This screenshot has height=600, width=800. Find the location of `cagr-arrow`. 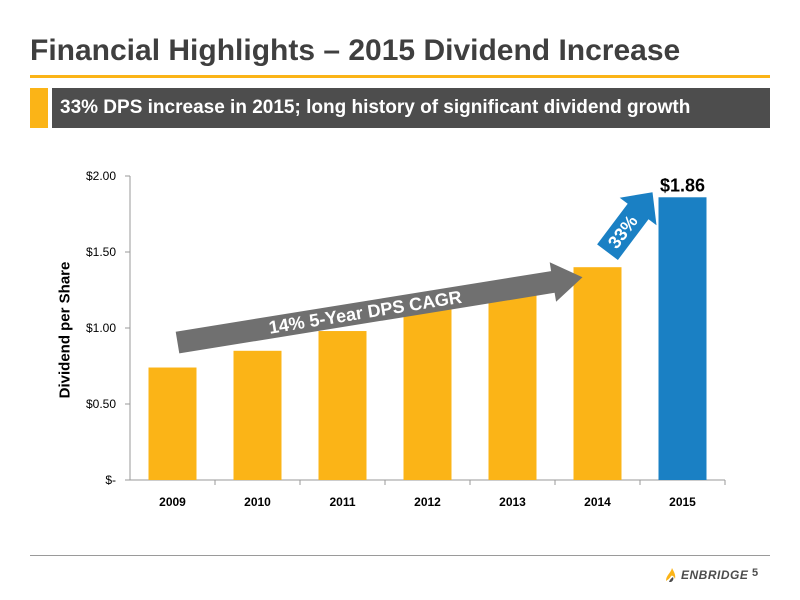

cagr-arrow is located at coordinates (379, 308).